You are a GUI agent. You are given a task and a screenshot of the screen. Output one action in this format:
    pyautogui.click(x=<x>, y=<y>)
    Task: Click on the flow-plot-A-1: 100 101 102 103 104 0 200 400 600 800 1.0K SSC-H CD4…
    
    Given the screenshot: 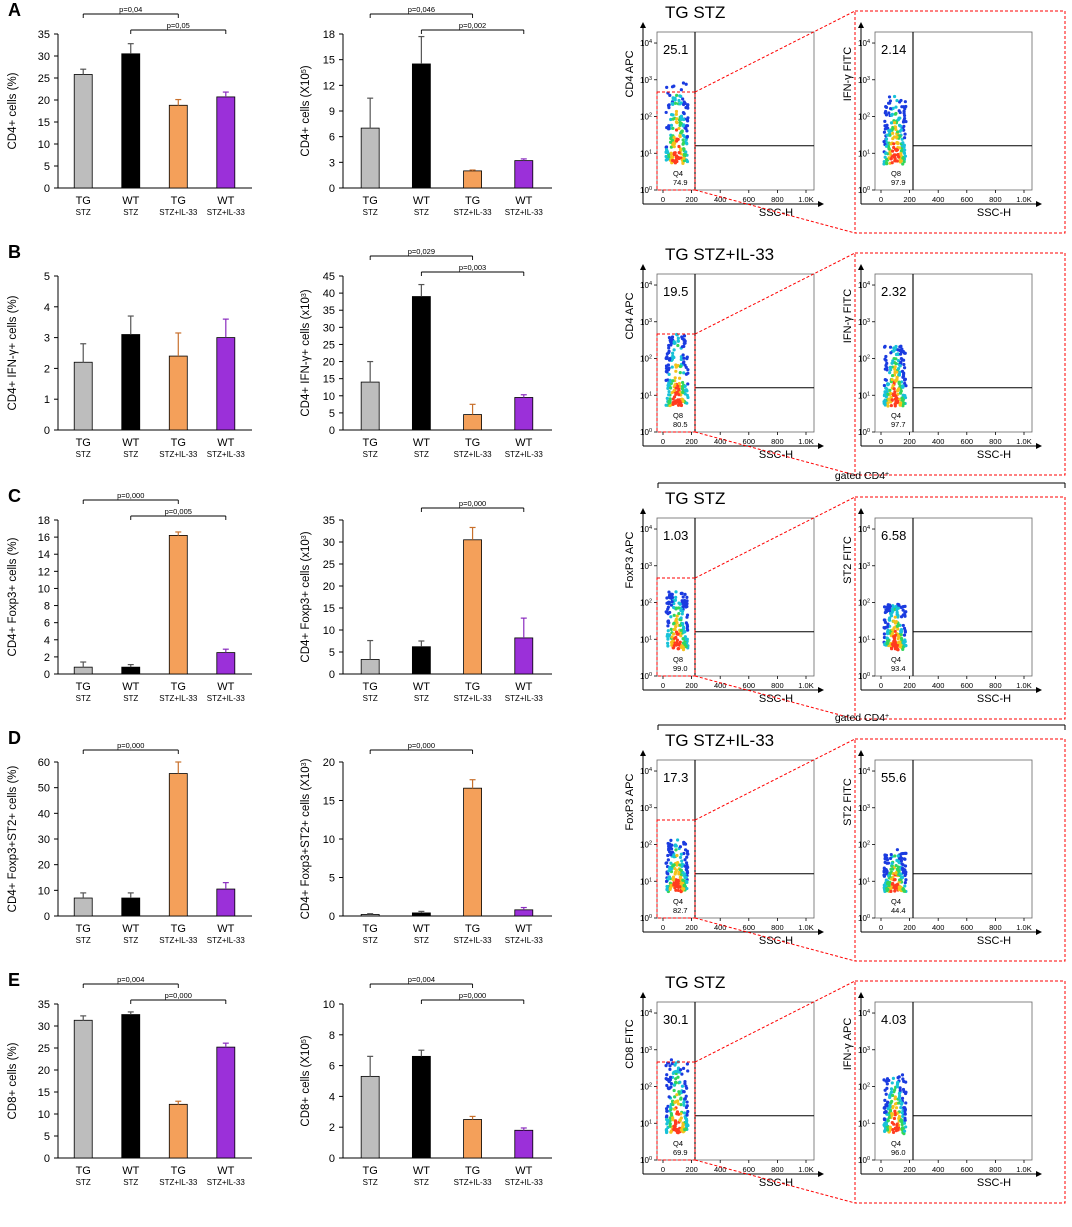 What is the action you would take?
    pyautogui.click(x=724, y=120)
    